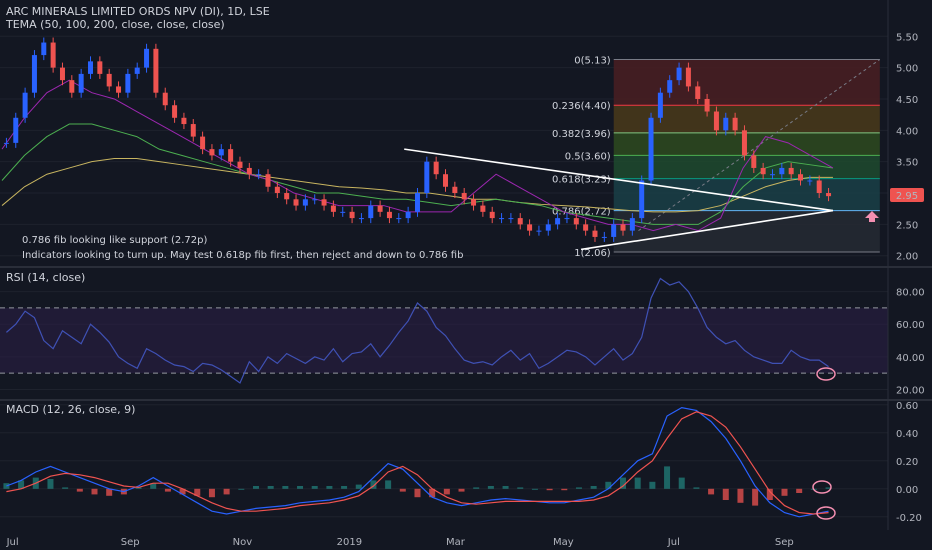 The height and width of the screenshot is (550, 932). Describe the element at coordinates (907, 257) in the screenshot. I see `axis-tick-label: 2.00` at that location.